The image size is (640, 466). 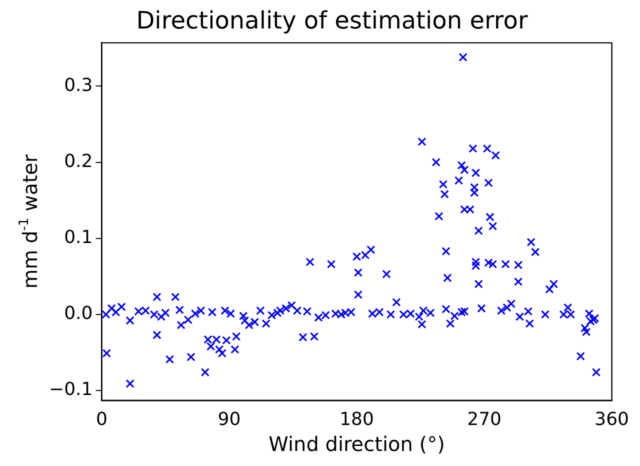 I want to click on x-tick-label: 360, so click(x=611, y=419).